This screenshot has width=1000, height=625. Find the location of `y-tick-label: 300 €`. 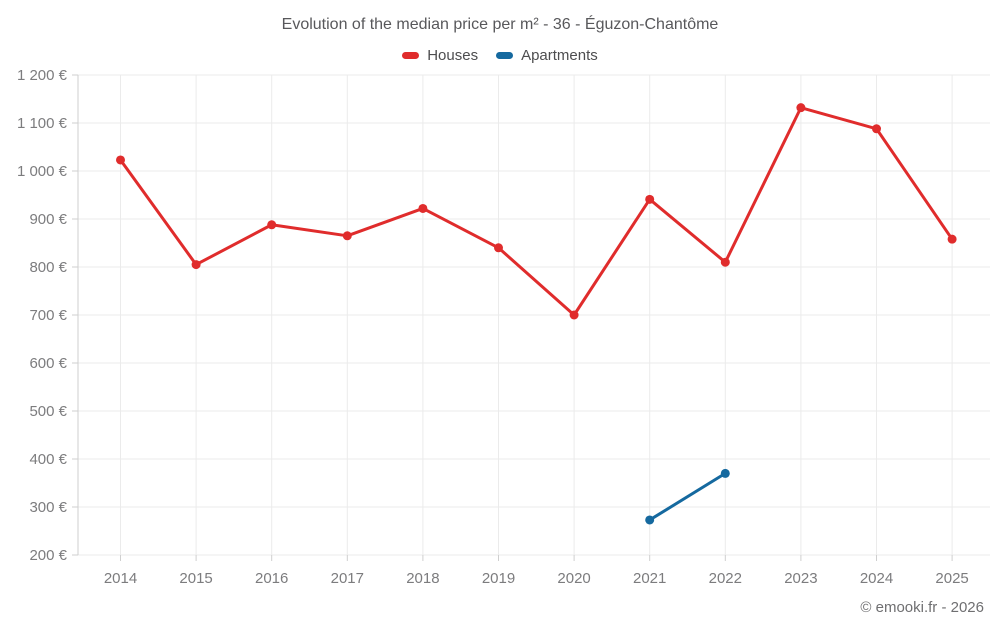

y-tick-label: 300 € is located at coordinates (48, 507).